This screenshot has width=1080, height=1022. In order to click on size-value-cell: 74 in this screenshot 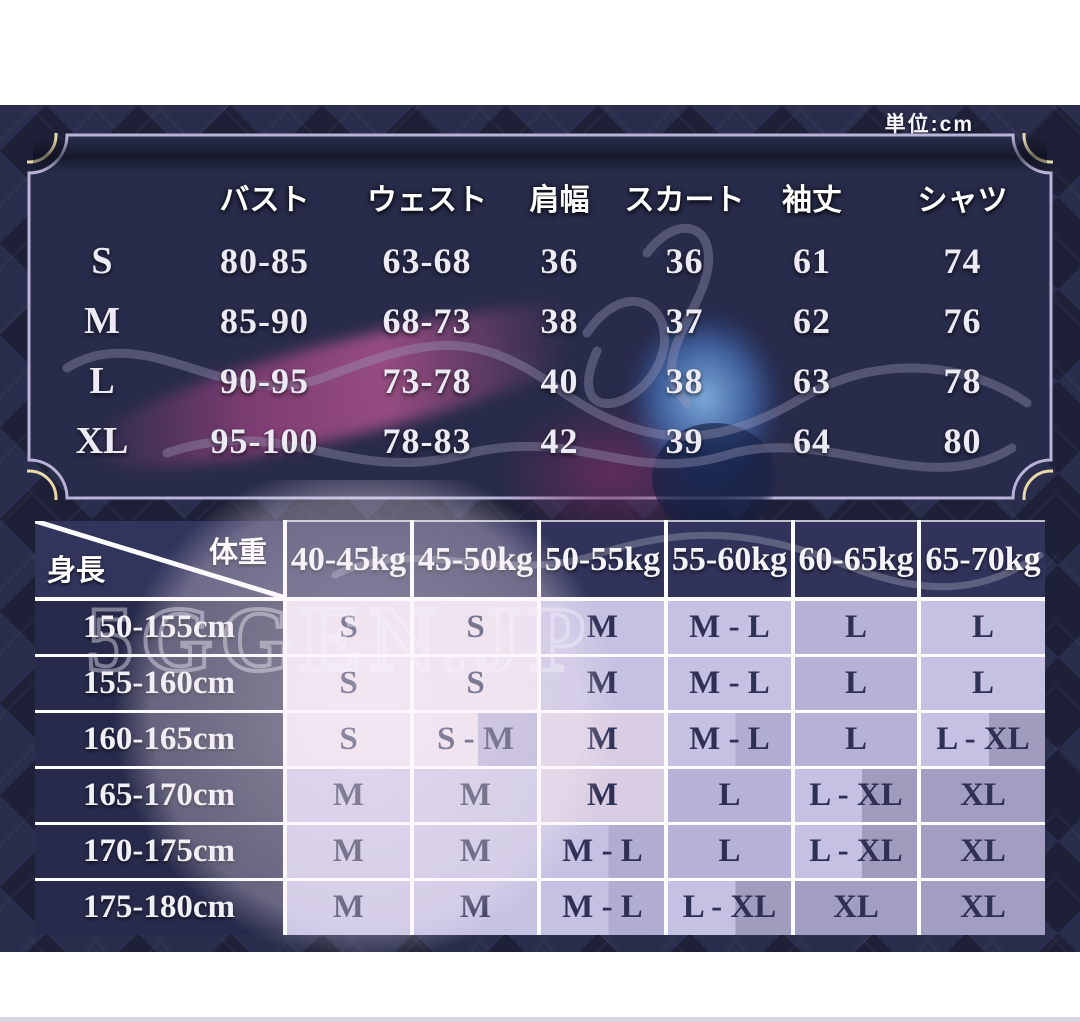, I will do `click(962, 261)`.